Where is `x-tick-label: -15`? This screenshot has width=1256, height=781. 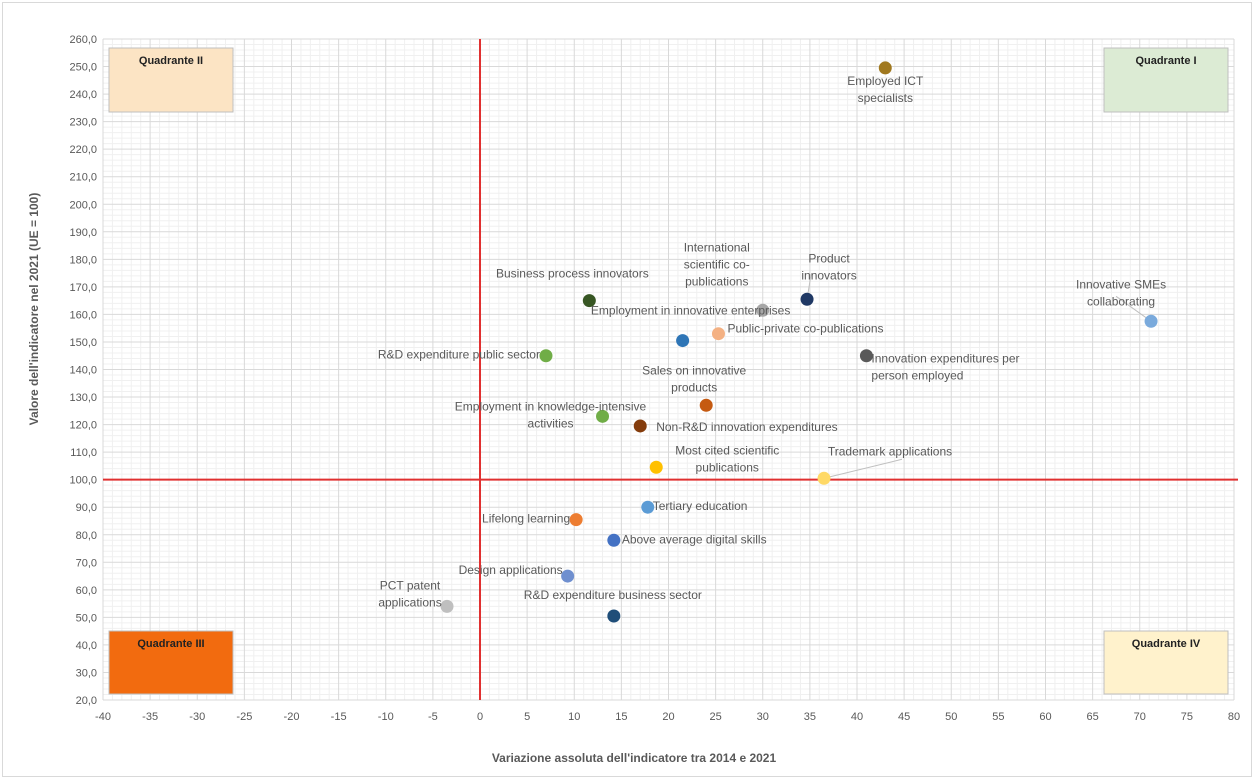 x-tick-label: -15 is located at coordinates (339, 717).